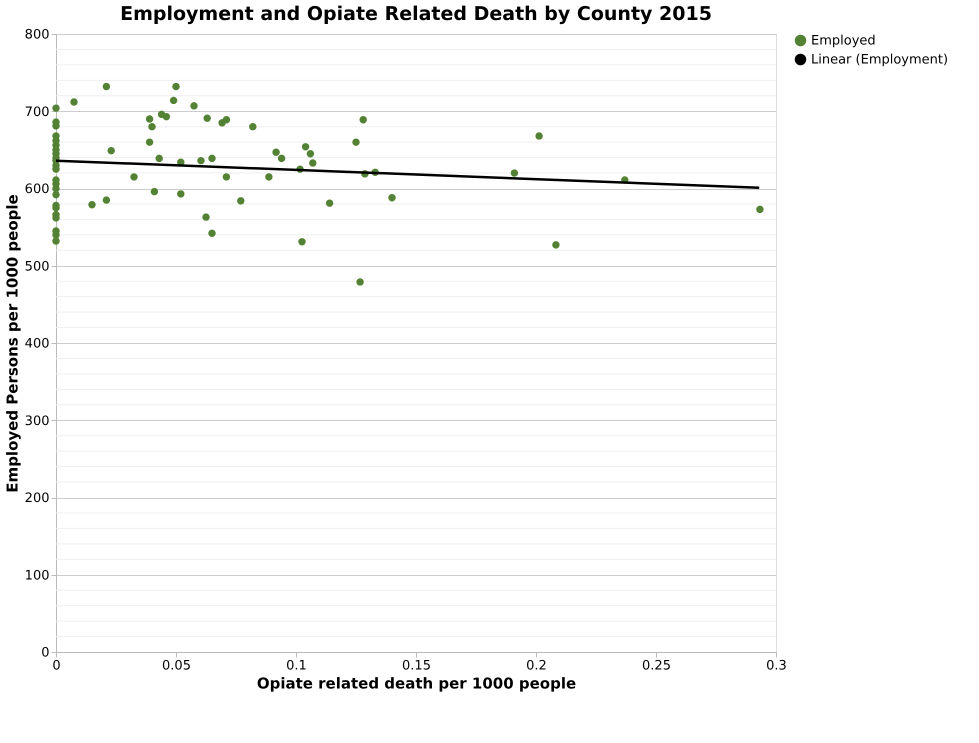 The image size is (979, 743). Describe the element at coordinates (37, 35) in the screenshot. I see `y-tick-label: 800` at that location.